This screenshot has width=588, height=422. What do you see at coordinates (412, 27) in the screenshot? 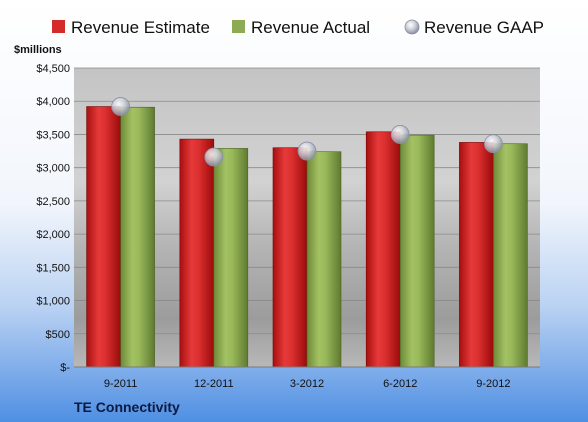
I see `legend-marker-gaap` at bounding box center [412, 27].